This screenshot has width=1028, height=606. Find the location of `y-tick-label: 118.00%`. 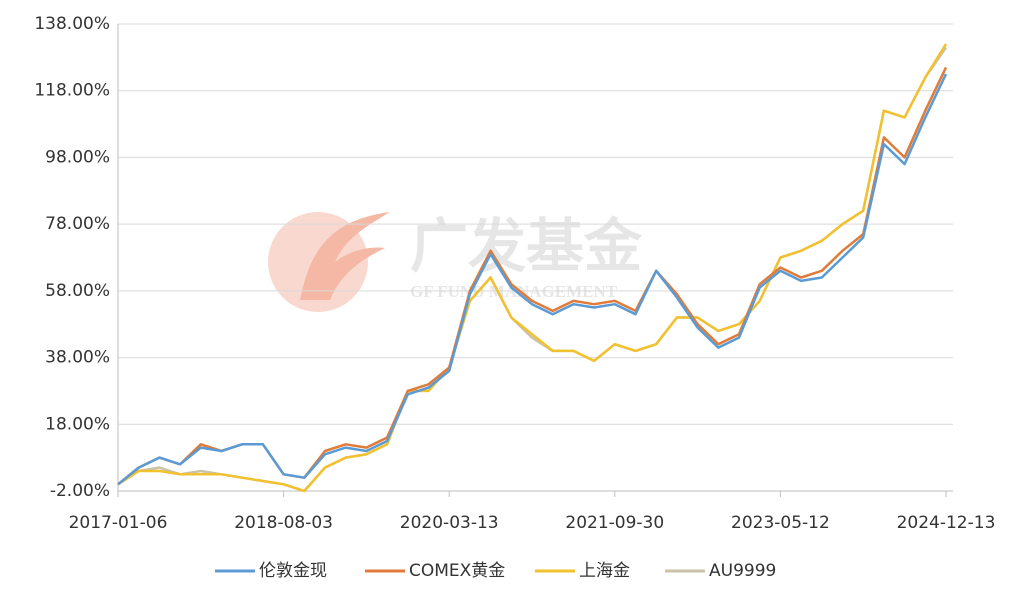

y-tick-label: 118.00% is located at coordinates (72, 91).